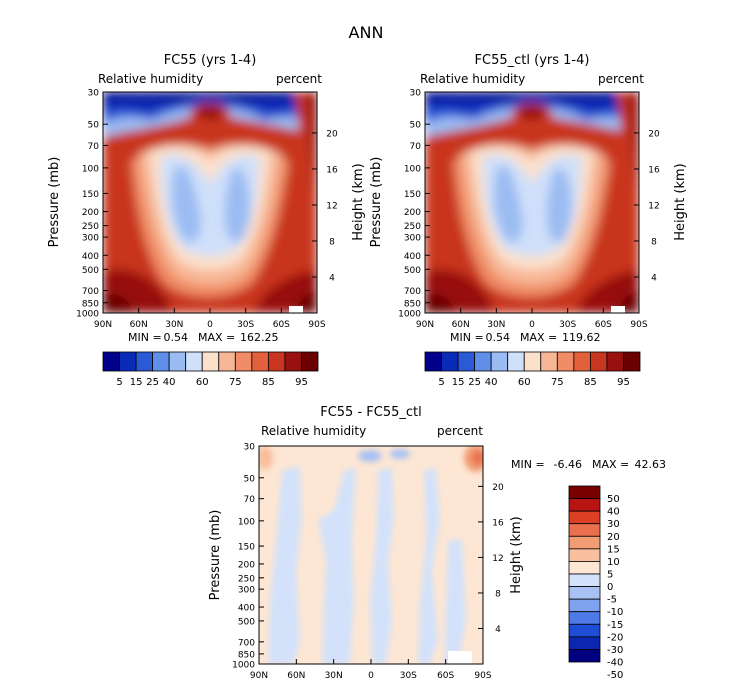 The width and height of the screenshot is (733, 689). What do you see at coordinates (498, 337) in the screenshot?
I see `min-value: 0.54` at bounding box center [498, 337].